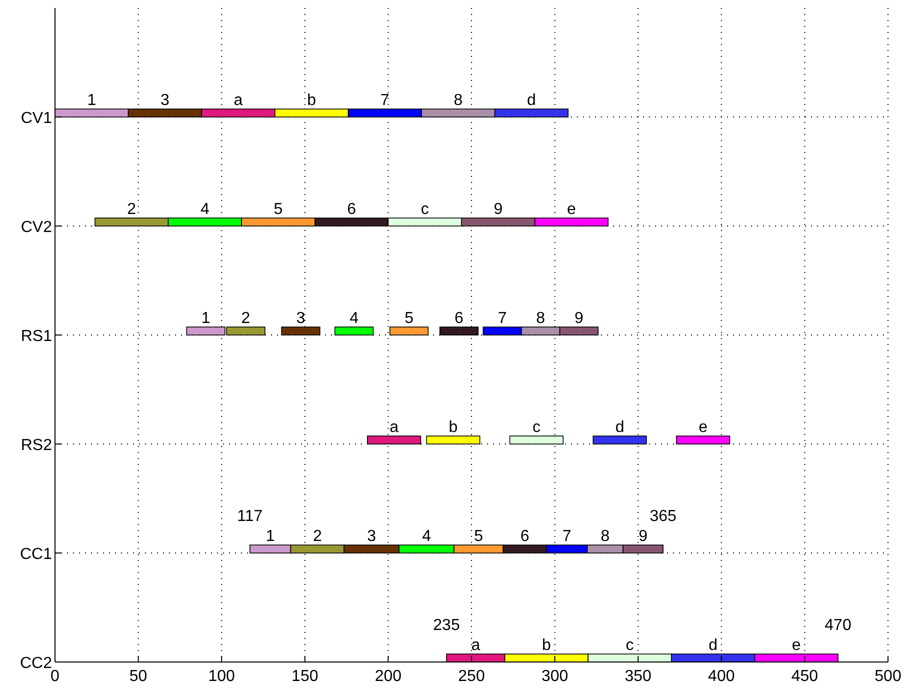 This screenshot has width=909, height=698. I want to click on series-label: d, so click(531, 100).